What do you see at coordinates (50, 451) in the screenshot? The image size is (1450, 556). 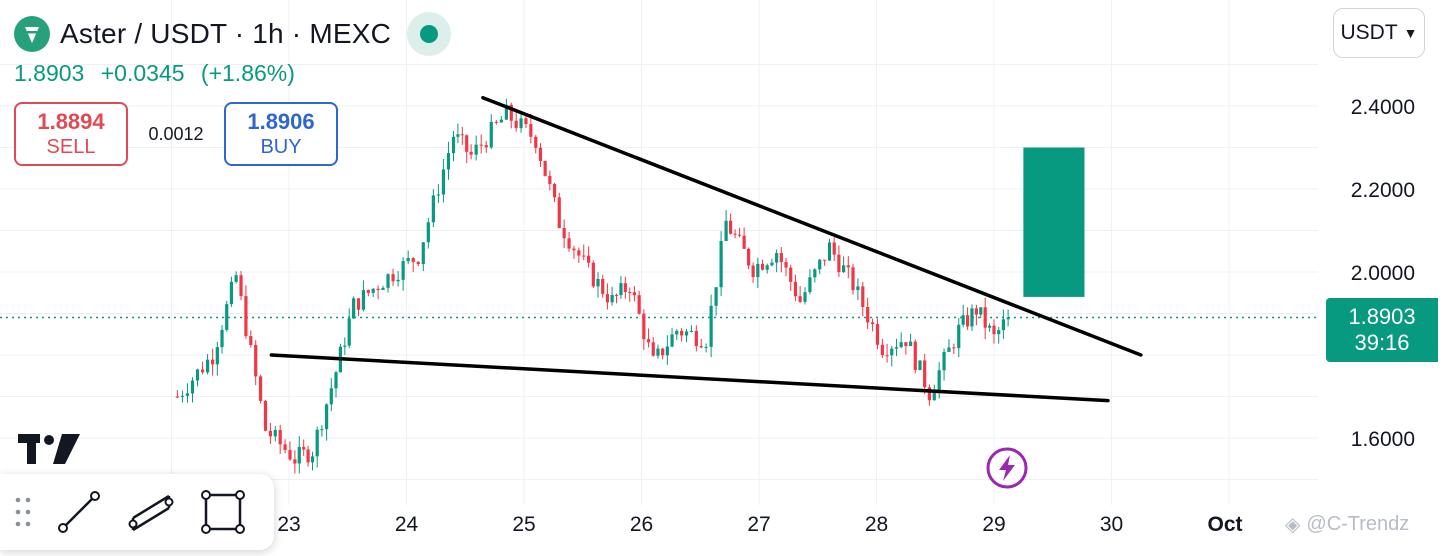 I see `tradingview-logo-icon` at bounding box center [50, 451].